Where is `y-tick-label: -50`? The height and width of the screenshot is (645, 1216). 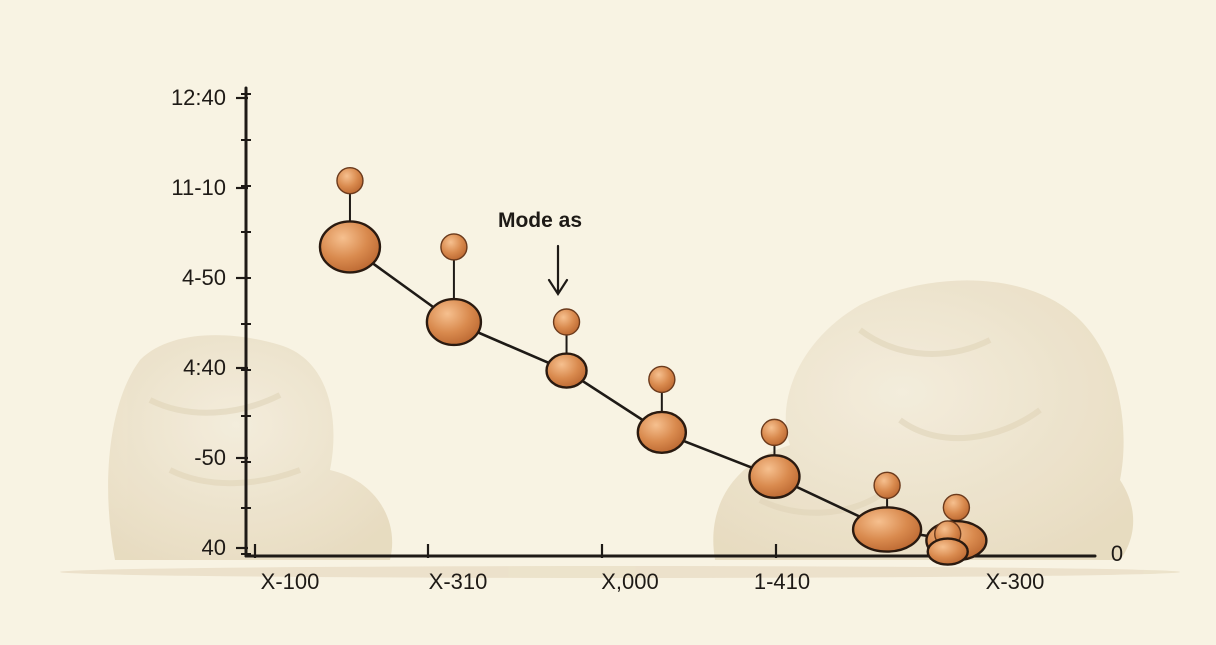 y-tick-label: -50 is located at coordinates (210, 457).